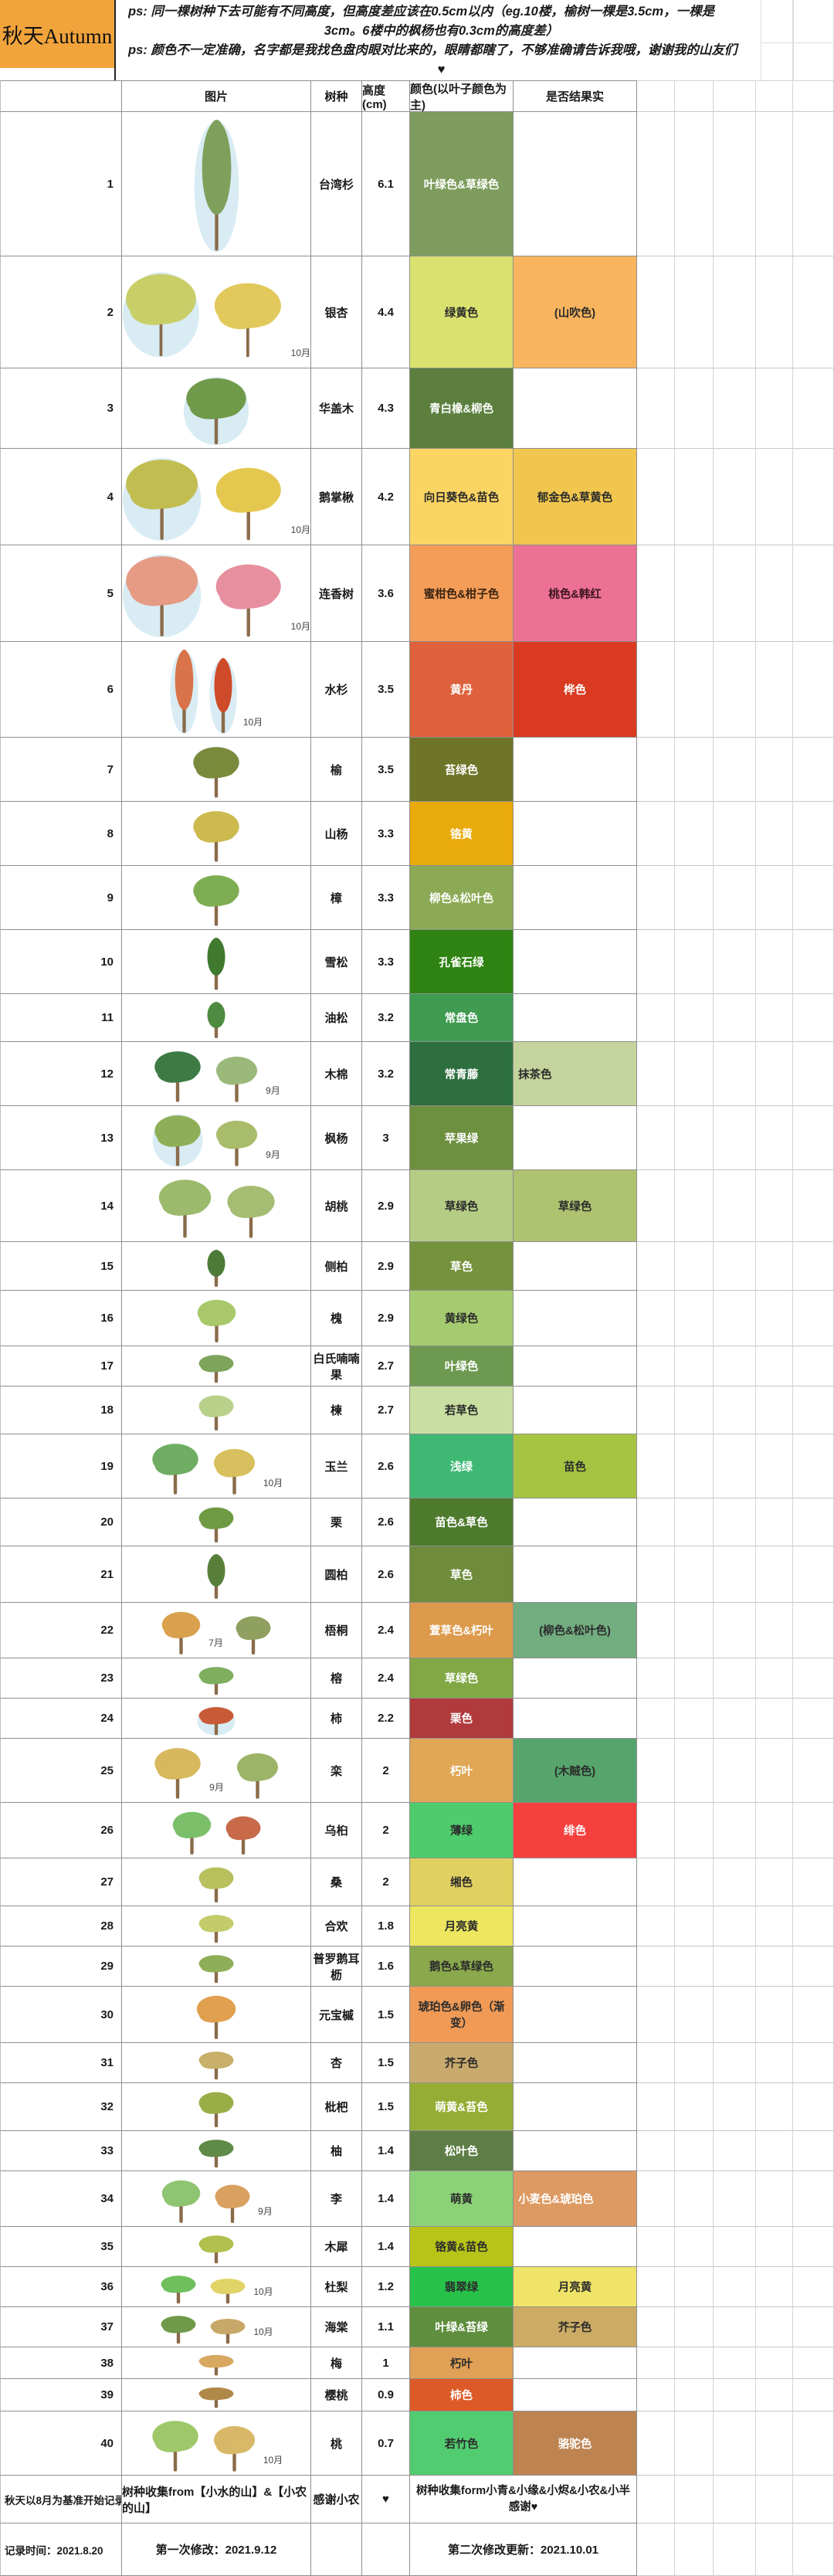  I want to click on tree-name-cell: 乌桕, so click(336, 1830).